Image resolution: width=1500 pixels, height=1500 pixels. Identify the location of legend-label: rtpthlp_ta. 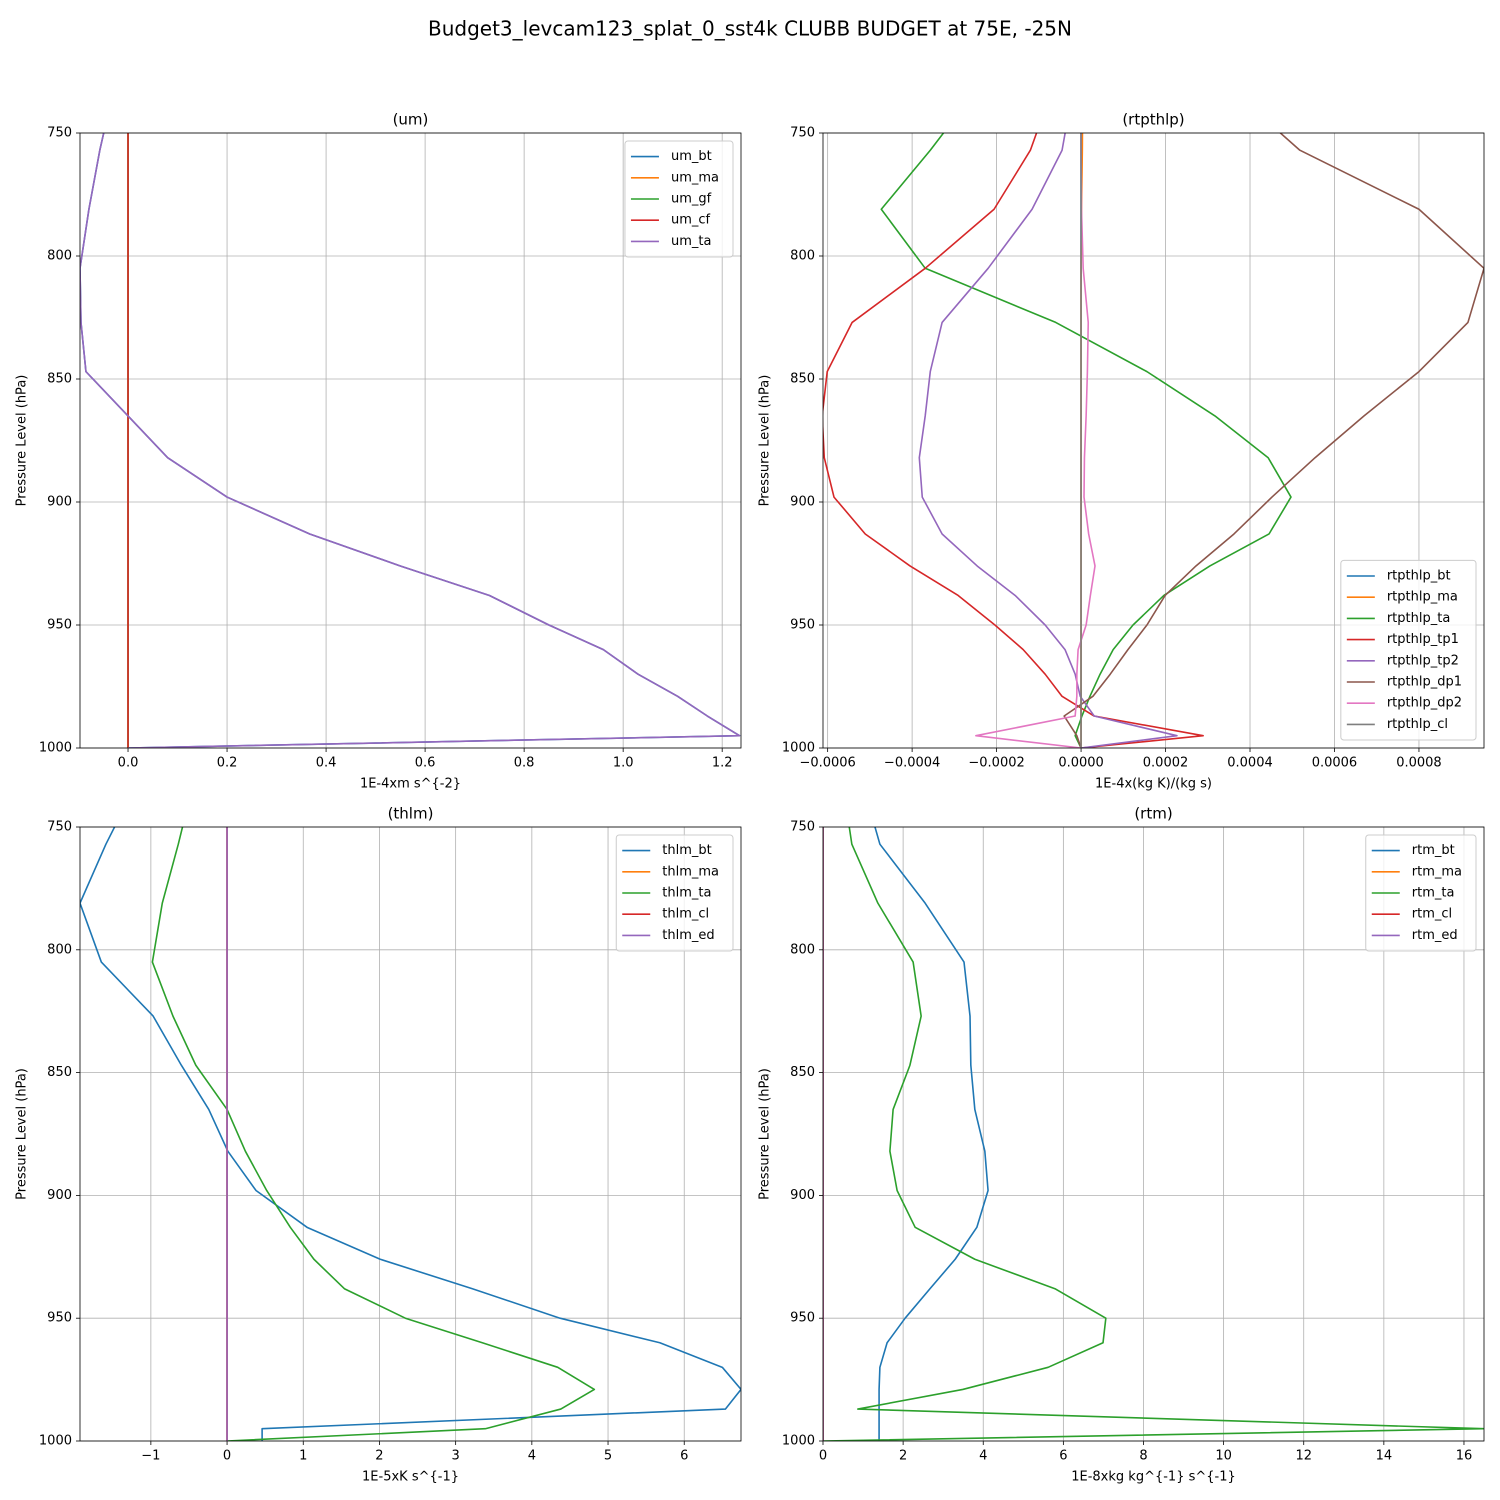
(1418, 618).